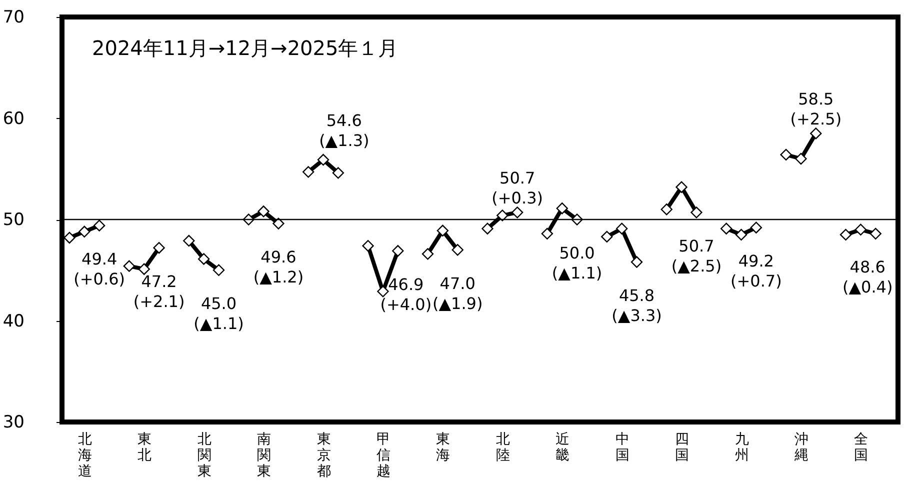 Image resolution: width=908 pixels, height=483 pixels. I want to click on y-tick-label: 50, so click(13, 220).